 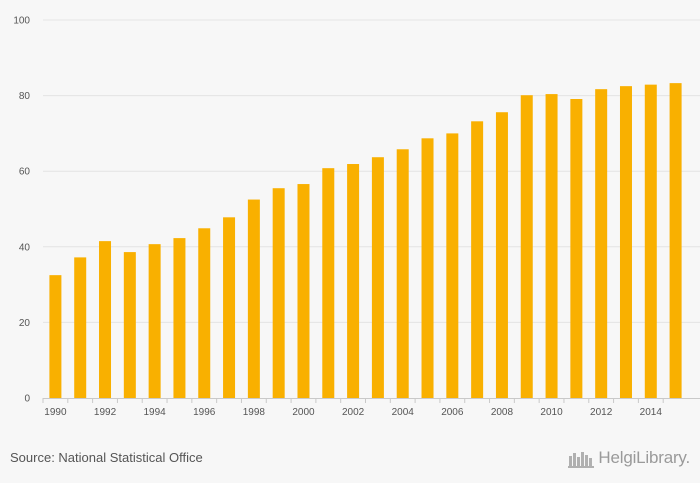 What do you see at coordinates (55, 412) in the screenshot?
I see `x-tick-label: 1990` at bounding box center [55, 412].